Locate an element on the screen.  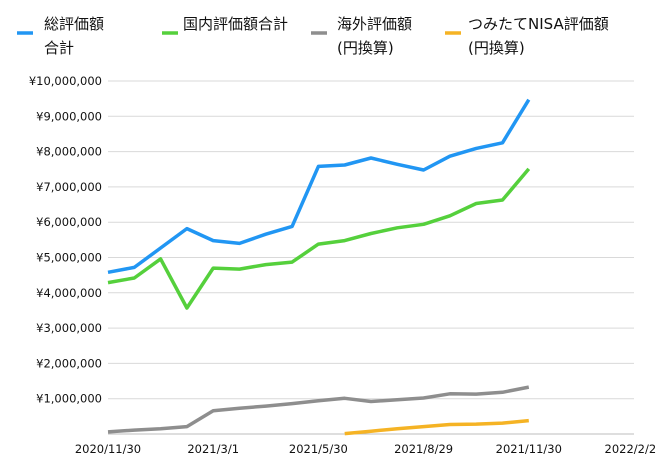
x-tick-label: 2021/5/30 is located at coordinates (318, 449).